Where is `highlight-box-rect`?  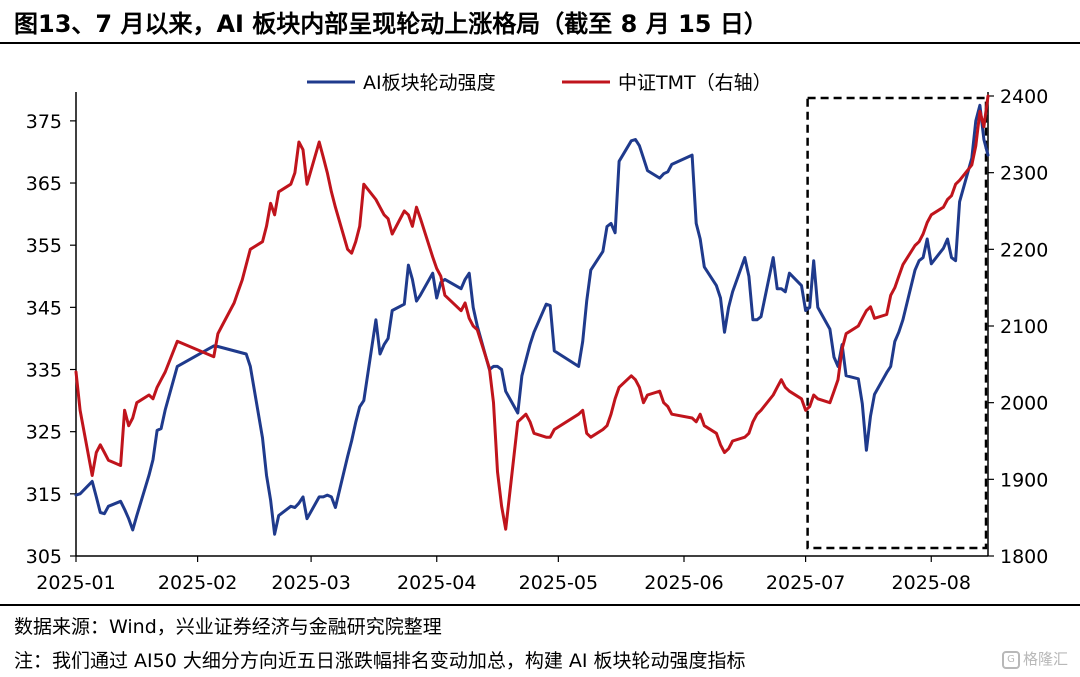 highlight-box-rect is located at coordinates (897, 323).